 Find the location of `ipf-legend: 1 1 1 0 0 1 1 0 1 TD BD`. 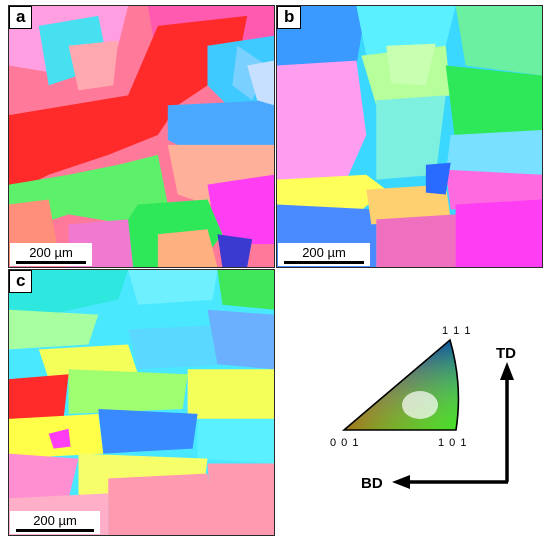

ipf-legend: 1 1 1 0 0 1 1 0 1 TD BD is located at coordinates (423, 408).